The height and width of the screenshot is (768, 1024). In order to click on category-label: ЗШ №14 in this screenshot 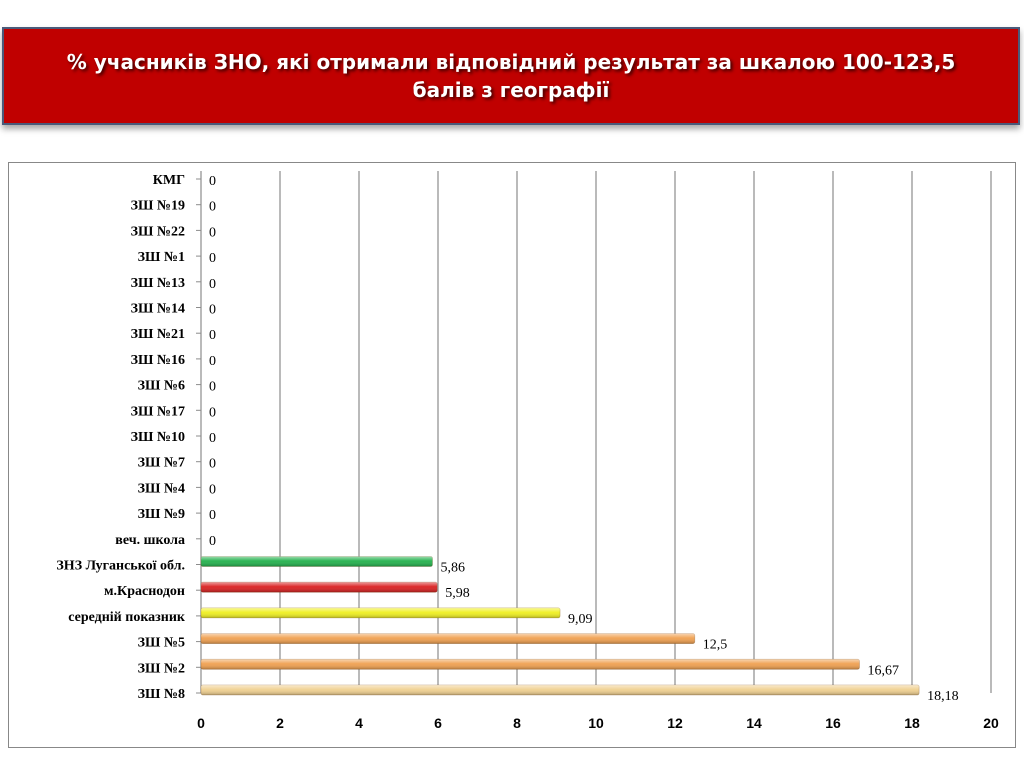, I will do `click(158, 309)`.